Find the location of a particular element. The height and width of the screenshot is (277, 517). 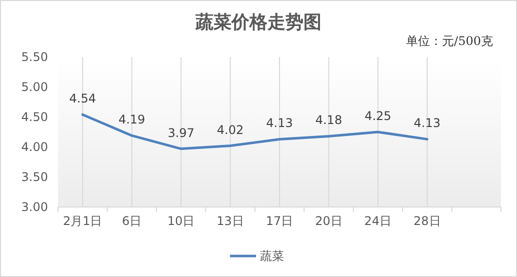

text: 单位：元/500克 is located at coordinates (449, 41).